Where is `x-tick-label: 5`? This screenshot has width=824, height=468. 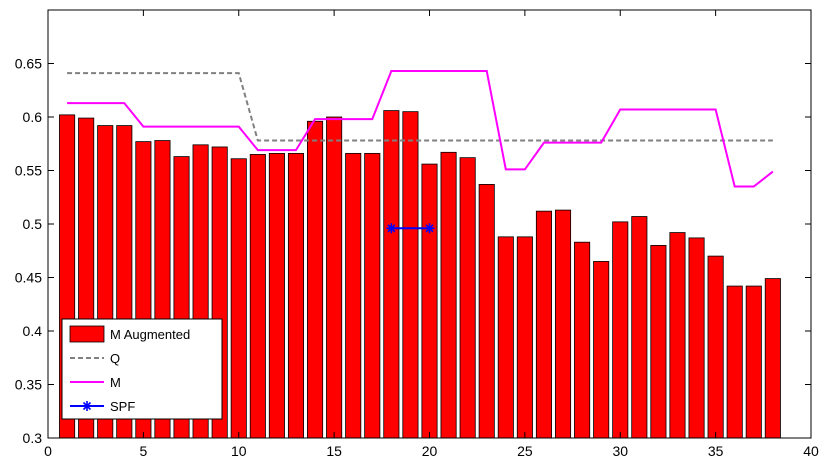 x-tick-label: 5 is located at coordinates (143, 451).